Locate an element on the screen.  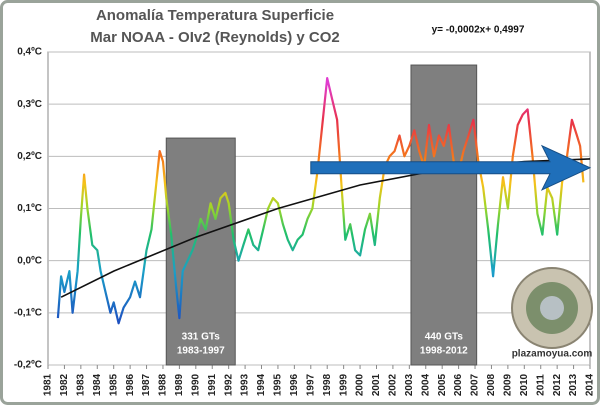
x-tick-label: 1991 is located at coordinates (212, 384).